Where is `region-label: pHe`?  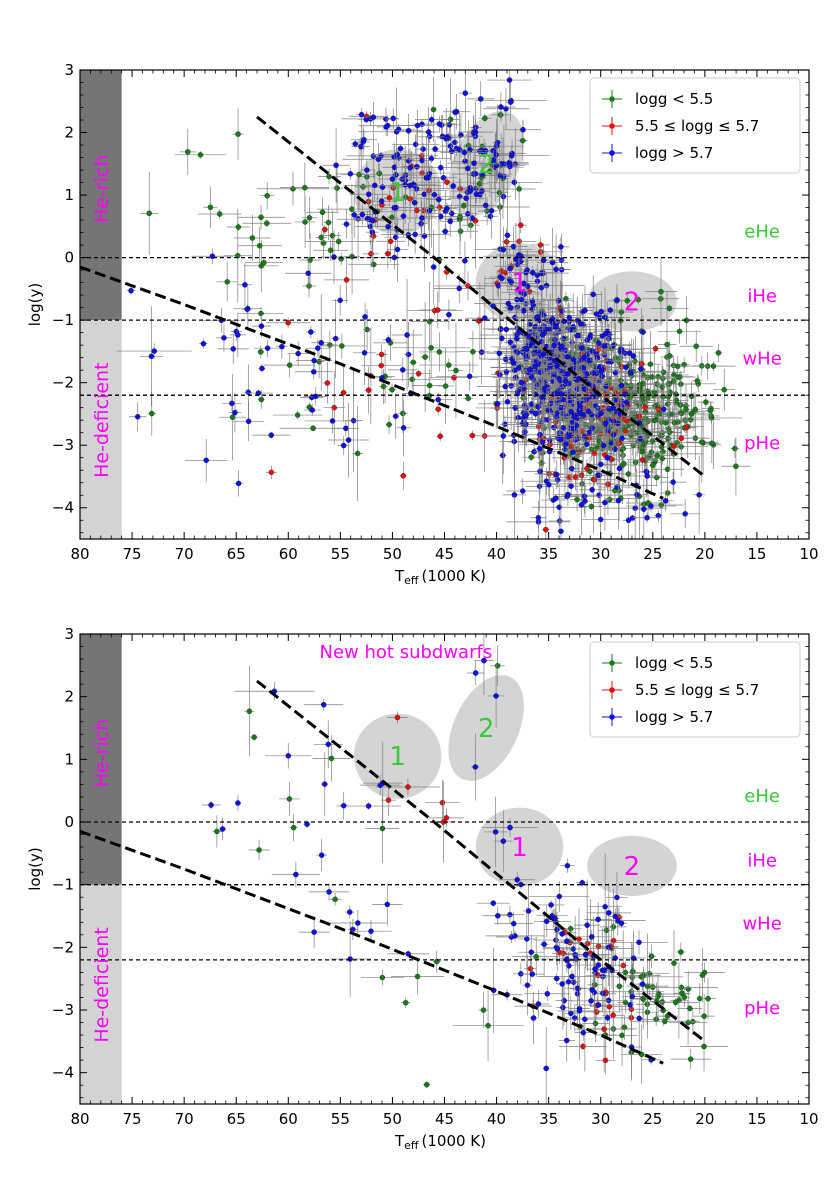 region-label: pHe is located at coordinates (762, 443).